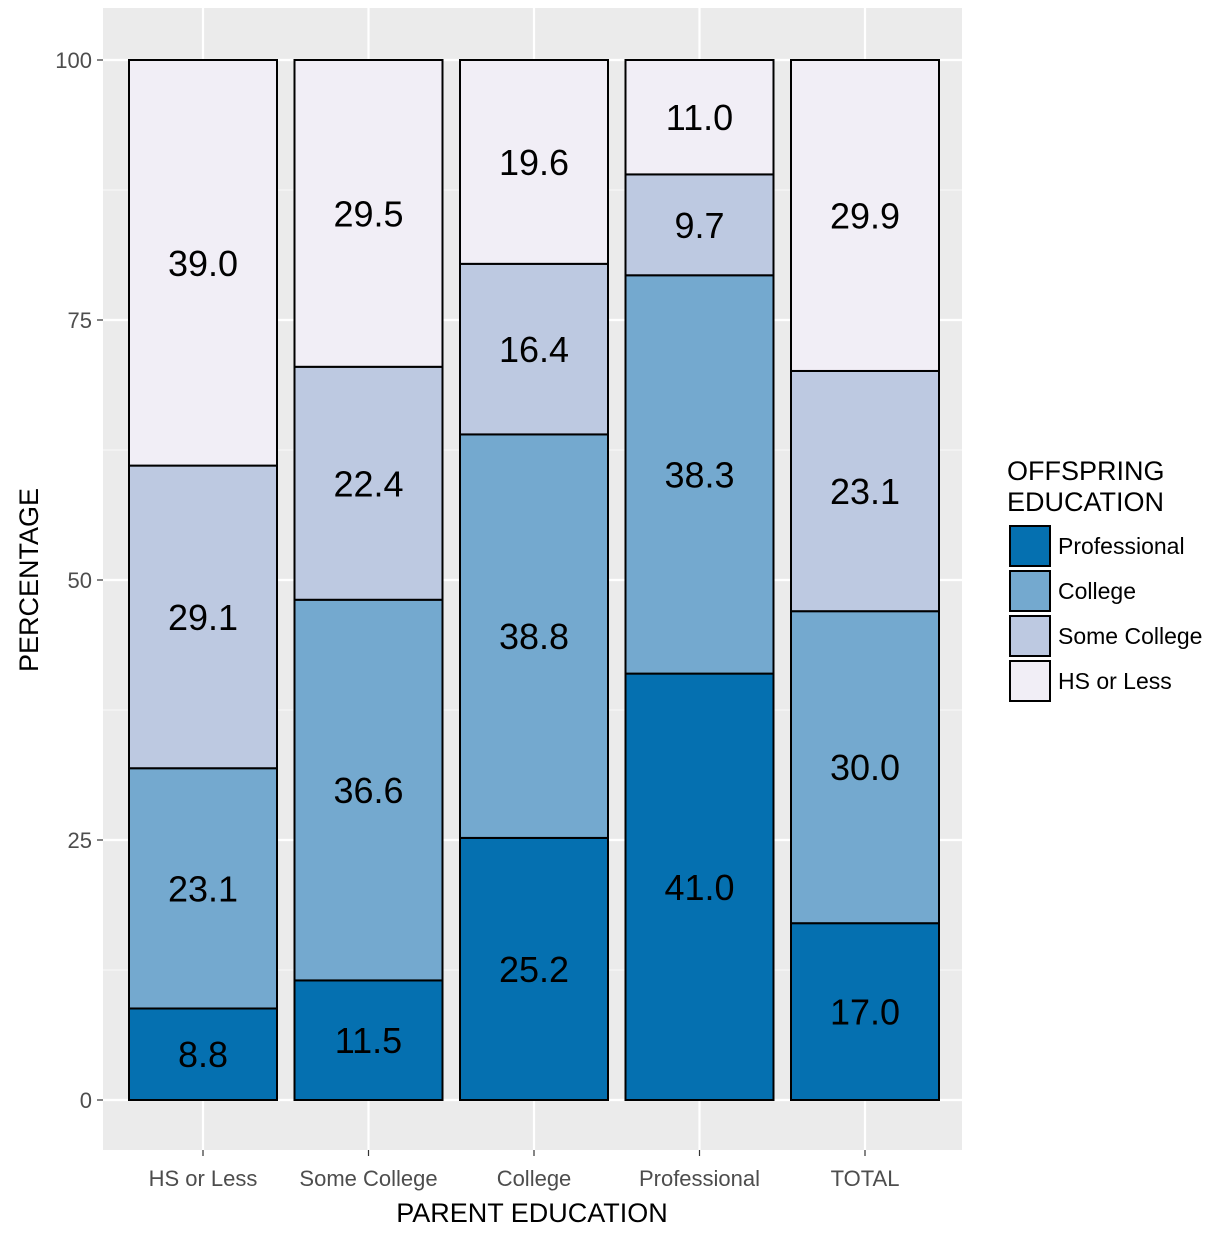  I want to click on data-label: 29.5, so click(368, 213).